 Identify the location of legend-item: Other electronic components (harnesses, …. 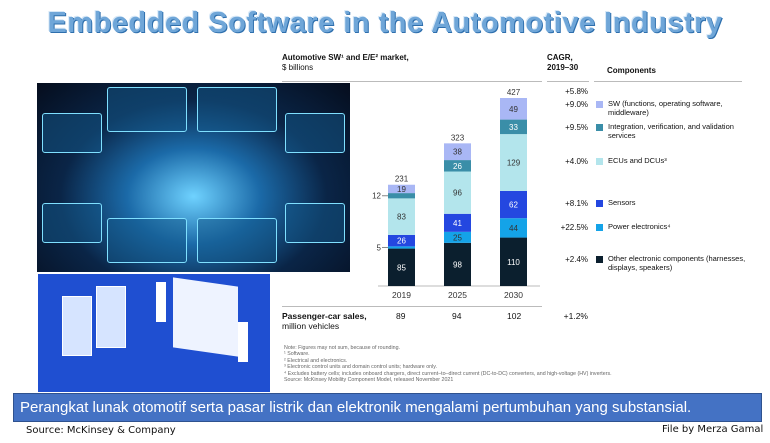
(677, 263).